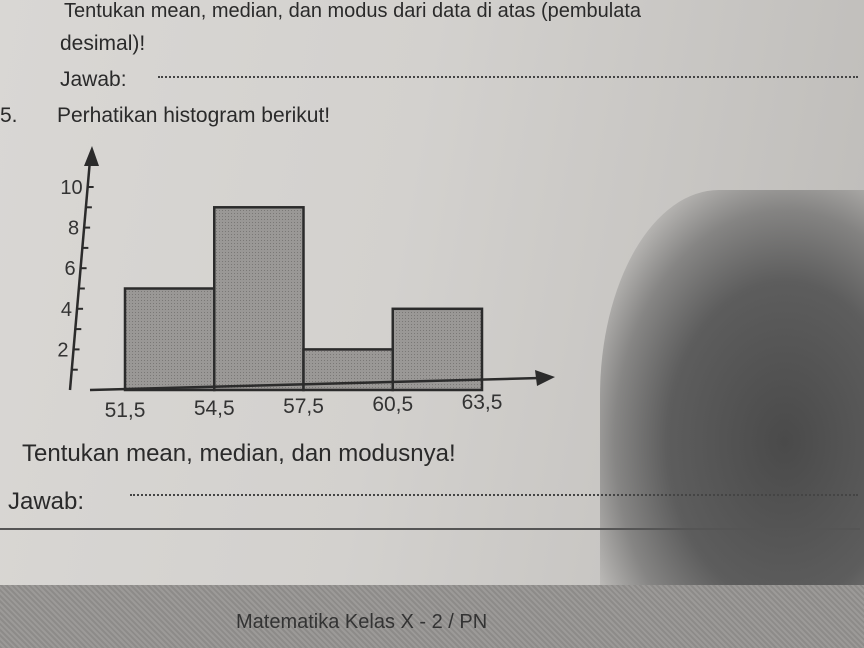  I want to click on x-tick-label: 51,5, so click(125, 410).